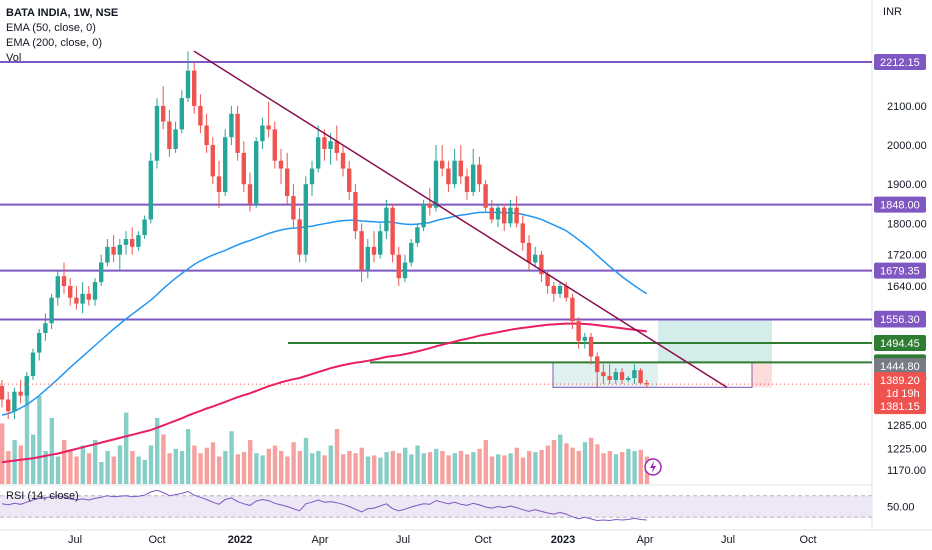  I want to click on time-tick-label: Jul, so click(728, 540).